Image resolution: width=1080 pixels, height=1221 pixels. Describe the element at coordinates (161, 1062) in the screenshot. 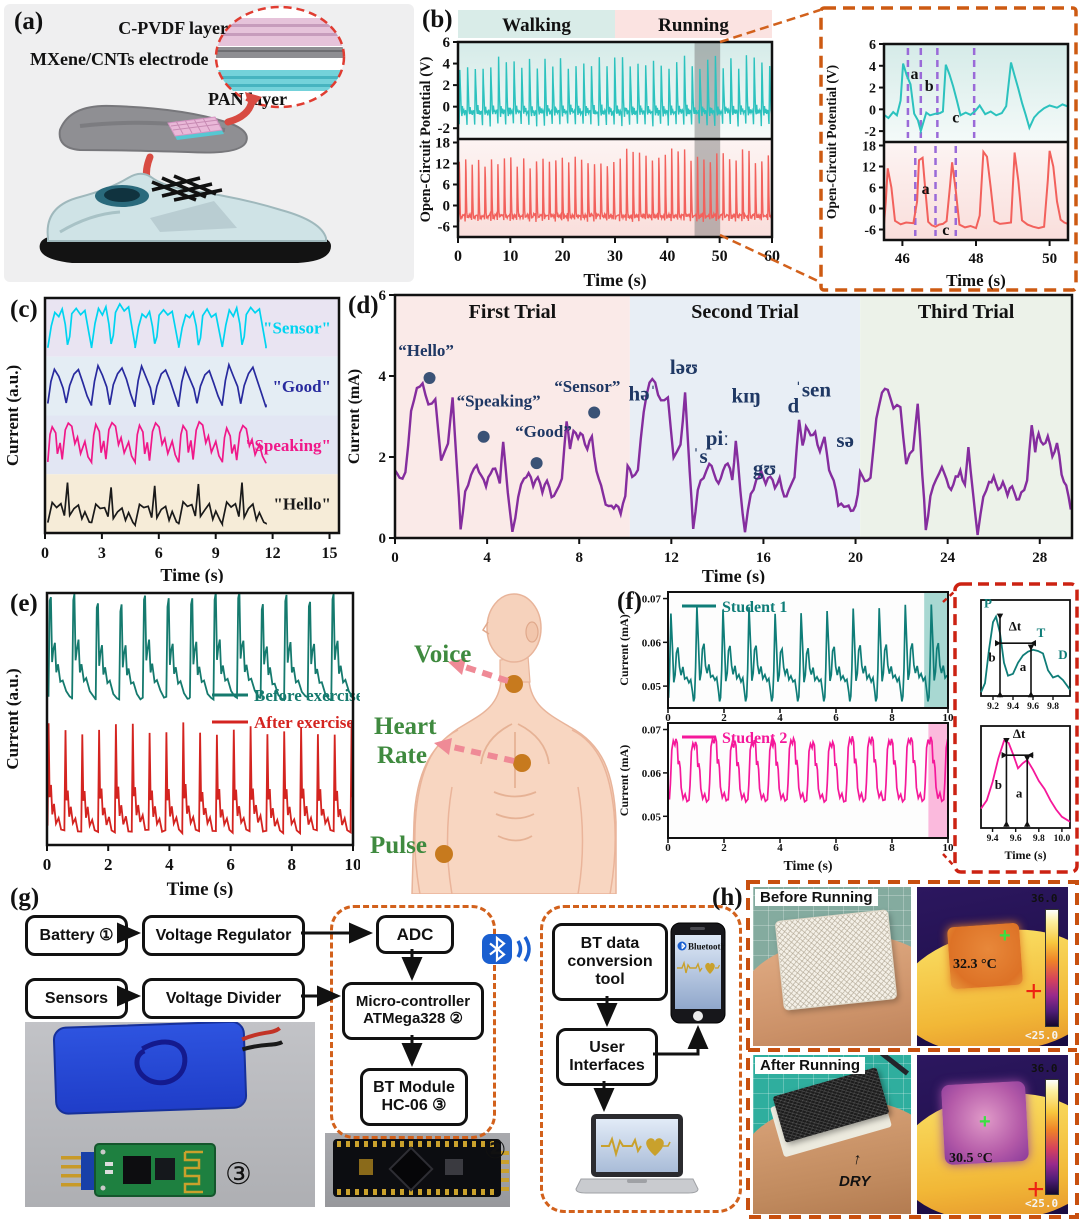

I see `battery-marking` at that location.